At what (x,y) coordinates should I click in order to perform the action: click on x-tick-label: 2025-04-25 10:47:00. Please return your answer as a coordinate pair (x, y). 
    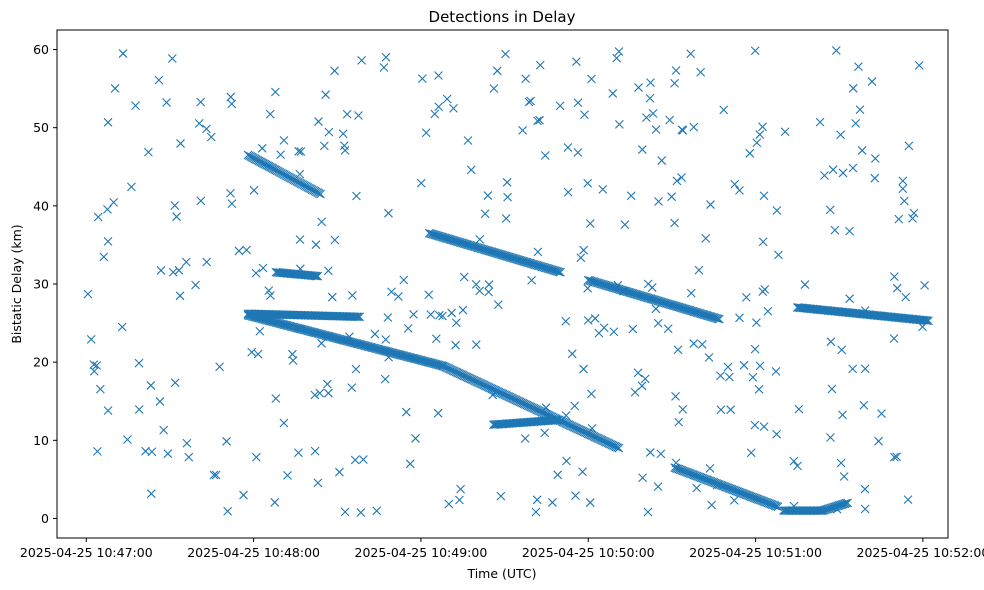
    Looking at the image, I should click on (86, 552).